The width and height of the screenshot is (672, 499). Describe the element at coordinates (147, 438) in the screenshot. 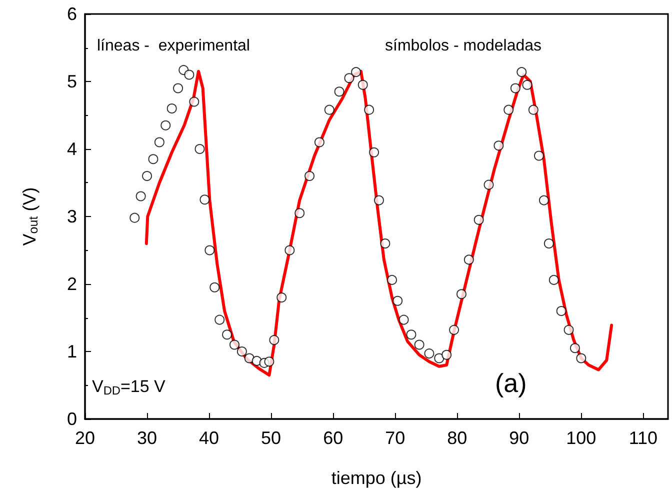

I see `x-tick-label: 30` at that location.